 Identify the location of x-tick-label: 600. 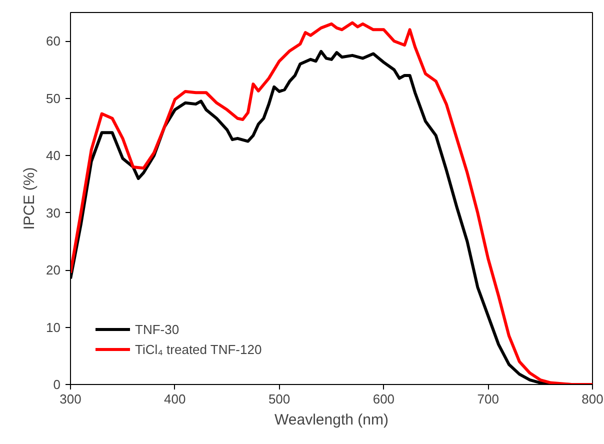
(383, 399).